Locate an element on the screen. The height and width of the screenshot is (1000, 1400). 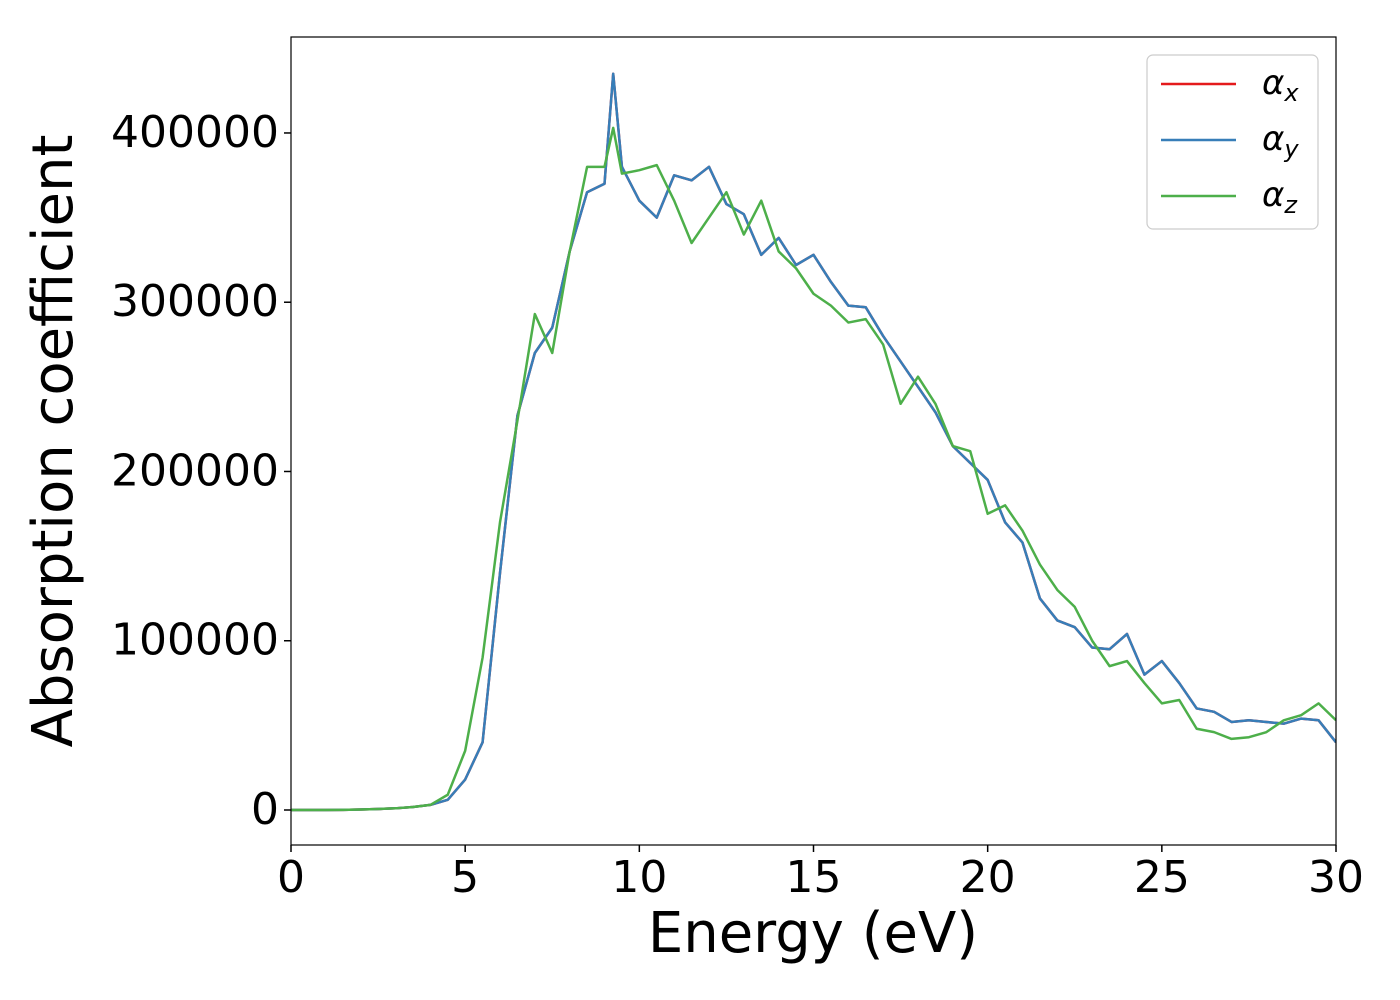
x-tick-label: 5 is located at coordinates (465, 877).